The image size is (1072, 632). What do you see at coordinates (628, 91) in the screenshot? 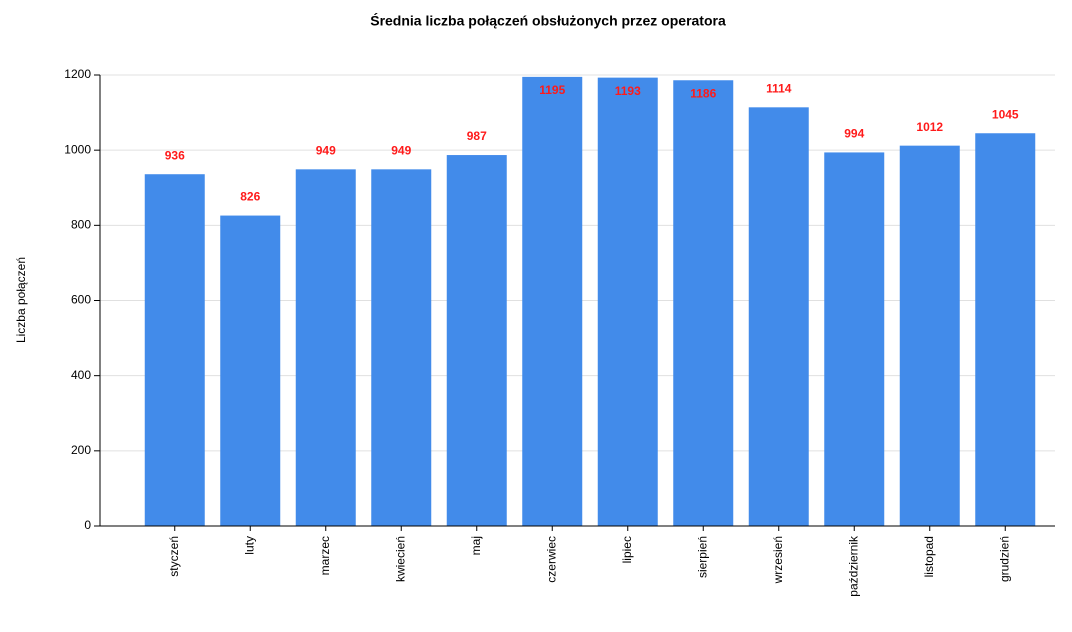
I see `value-label: 1193` at bounding box center [628, 91].